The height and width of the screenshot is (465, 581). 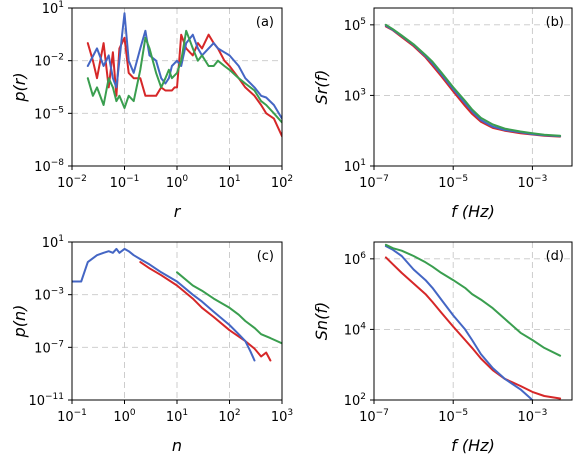 I want to click on y-tick-label: 10⁻³, so click(x=49, y=295).